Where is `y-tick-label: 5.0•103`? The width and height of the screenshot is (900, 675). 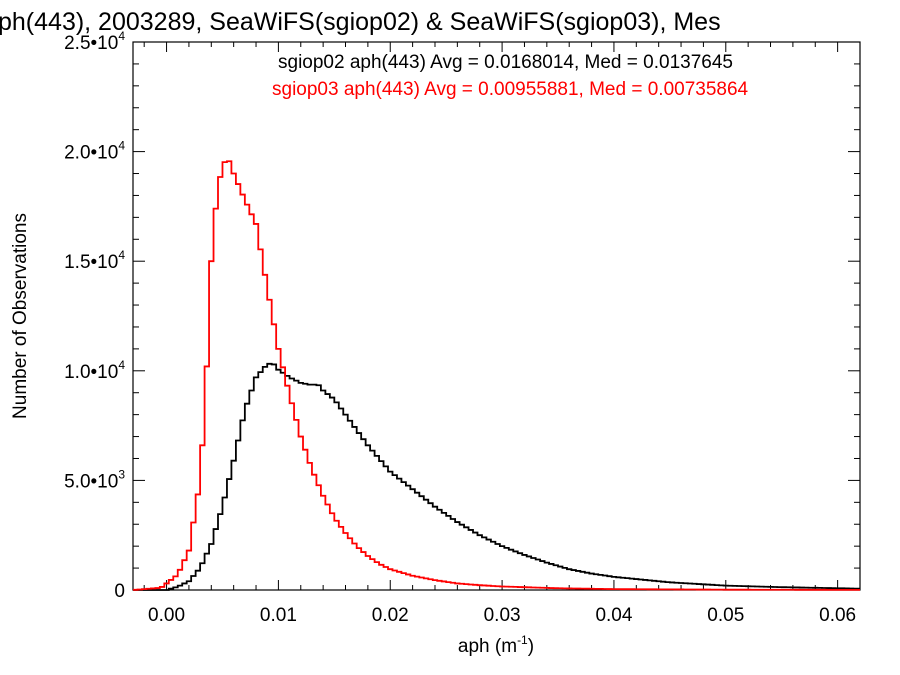
y-tick-label: 5.0•103 is located at coordinates (94, 479).